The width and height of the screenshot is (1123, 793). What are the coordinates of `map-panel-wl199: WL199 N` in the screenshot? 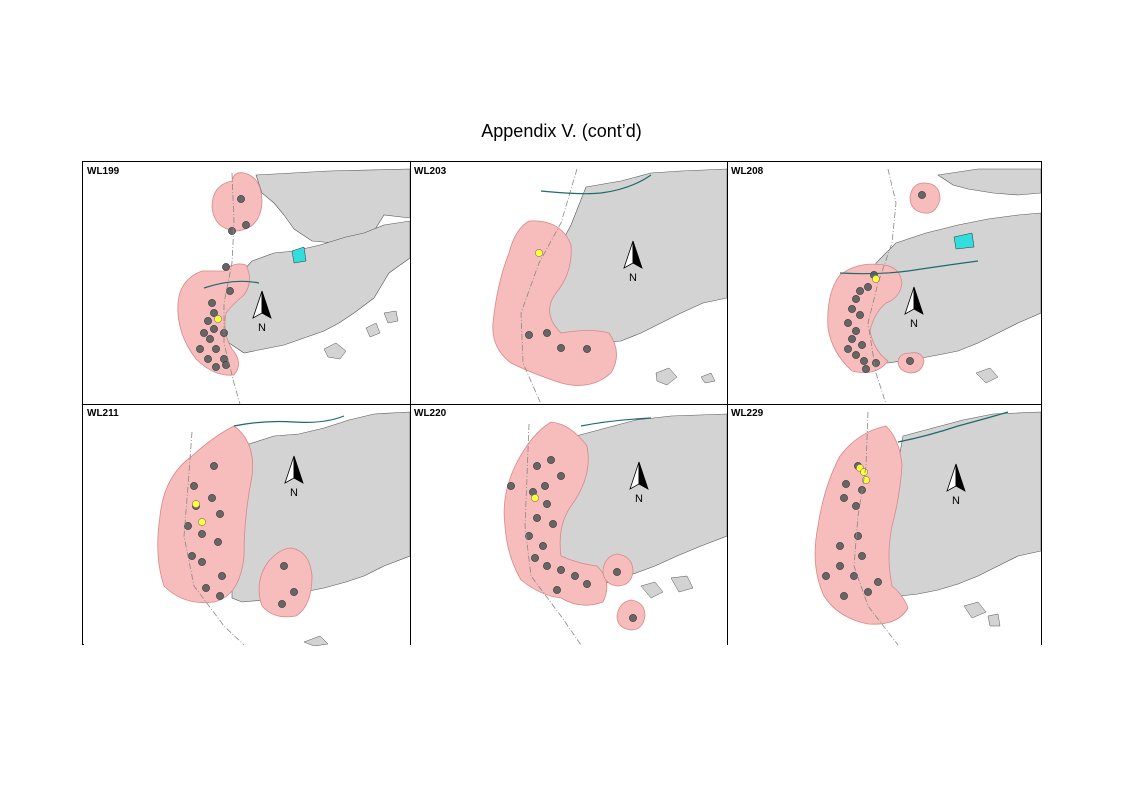 It's located at (247, 283).